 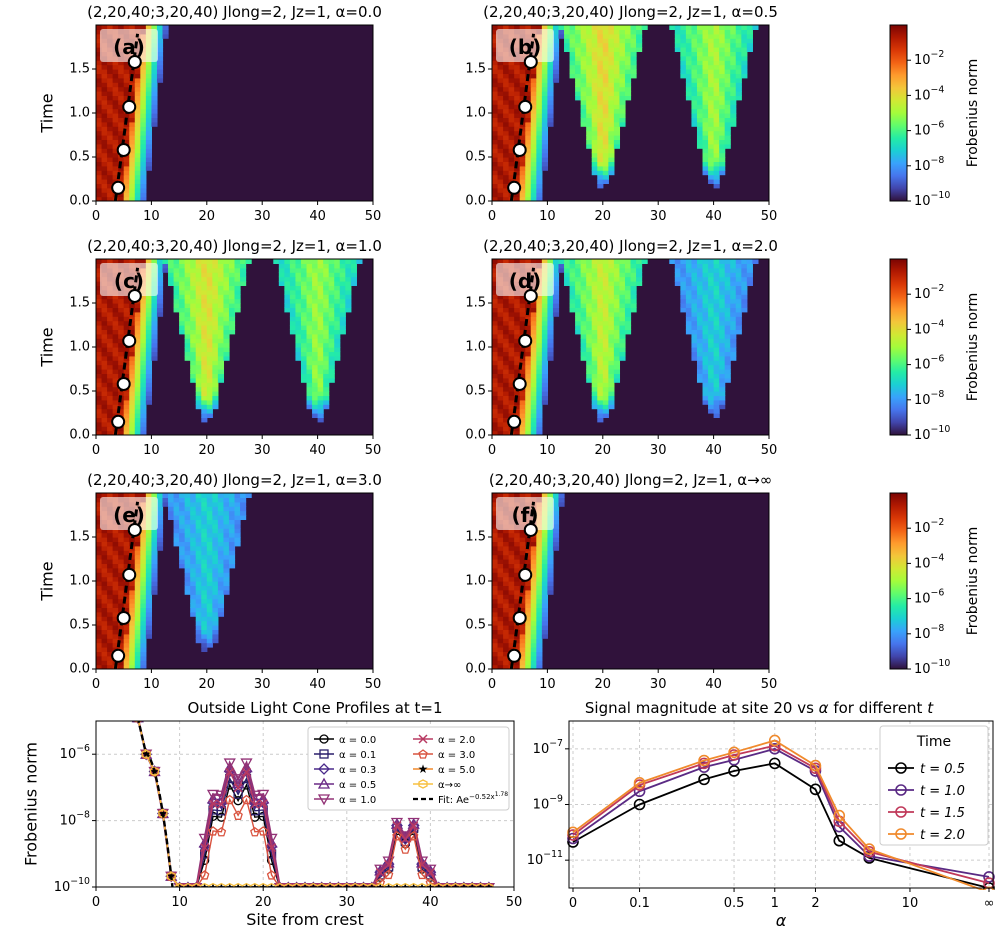 What do you see at coordinates (96, 450) in the screenshot?
I see `x-tick-label: 0` at bounding box center [96, 450].